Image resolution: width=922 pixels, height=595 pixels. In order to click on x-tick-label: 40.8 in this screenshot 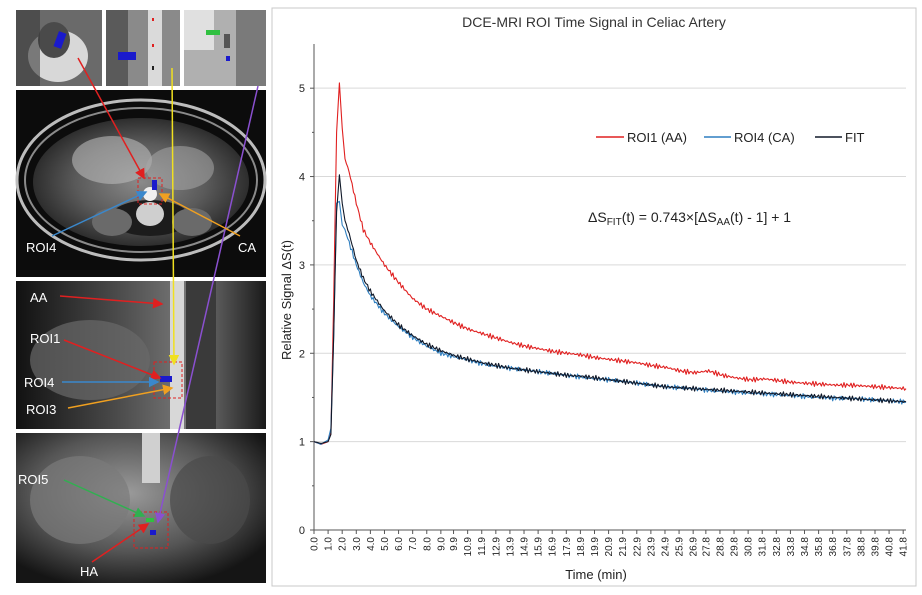, I will do `click(890, 547)`.